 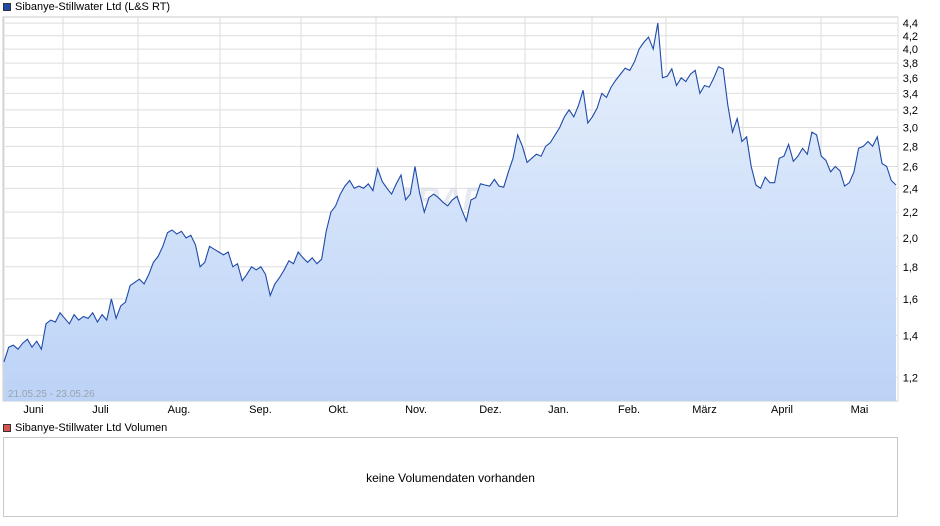 I want to click on y-tick-label: 2,8, so click(x=910, y=147).